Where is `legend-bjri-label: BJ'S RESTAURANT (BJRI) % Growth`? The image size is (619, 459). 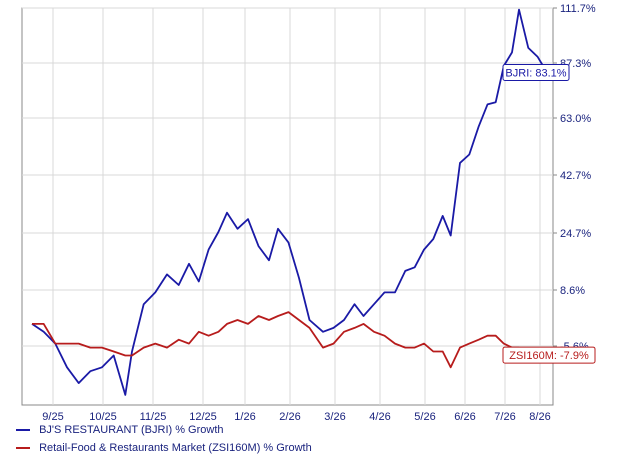 legend-bjri-label: BJ'S RESTAURANT (BJRI) % Growth is located at coordinates (131, 430).